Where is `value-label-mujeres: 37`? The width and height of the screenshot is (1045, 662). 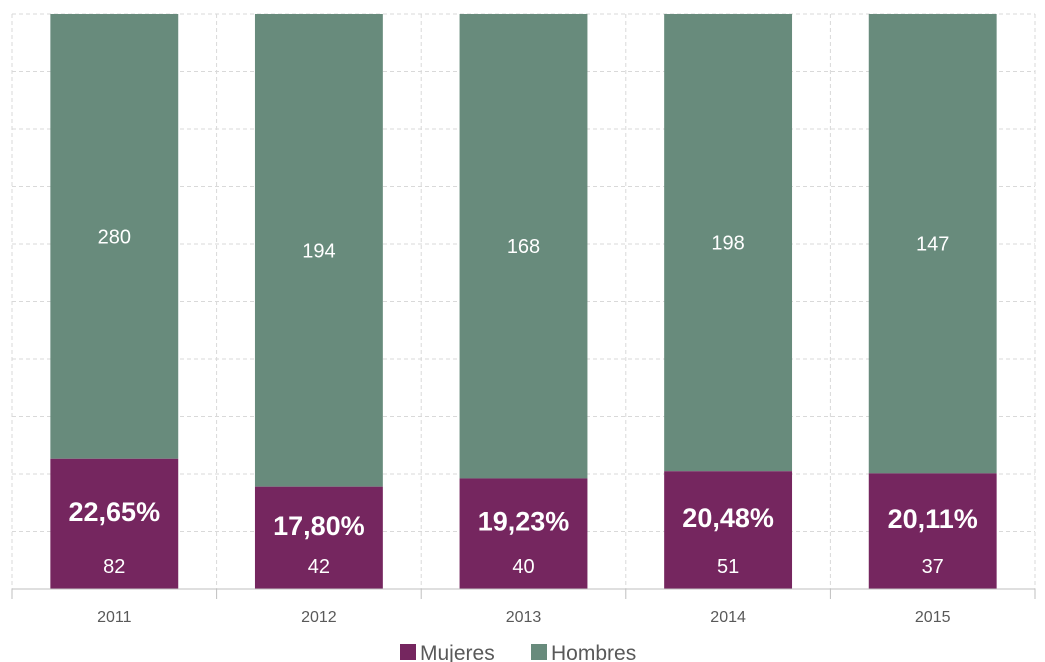 value-label-mujeres: 37 is located at coordinates (933, 567).